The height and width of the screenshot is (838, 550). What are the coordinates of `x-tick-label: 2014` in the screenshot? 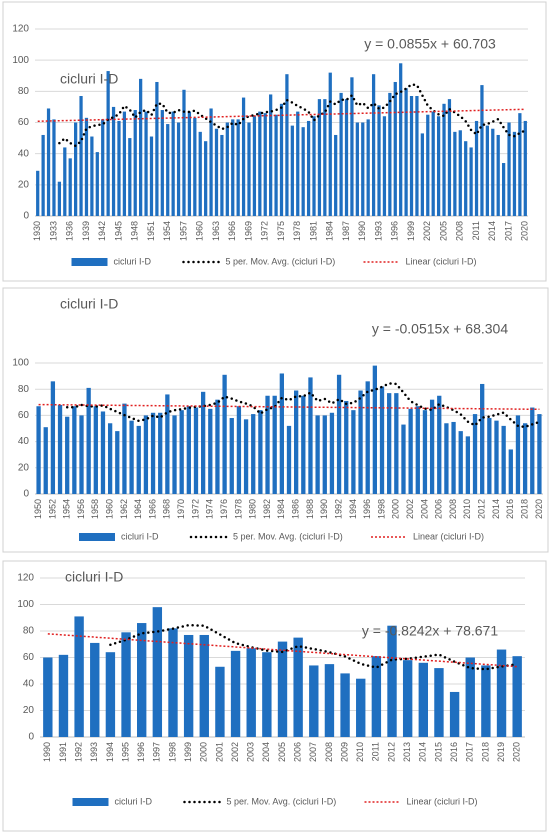 It's located at (496, 509).